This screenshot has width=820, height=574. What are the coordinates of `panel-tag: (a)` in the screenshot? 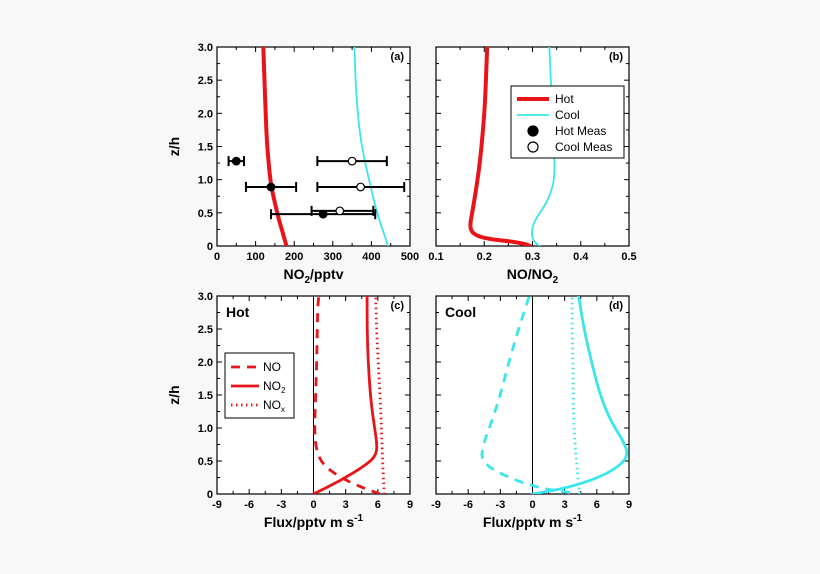 It's located at (398, 57).